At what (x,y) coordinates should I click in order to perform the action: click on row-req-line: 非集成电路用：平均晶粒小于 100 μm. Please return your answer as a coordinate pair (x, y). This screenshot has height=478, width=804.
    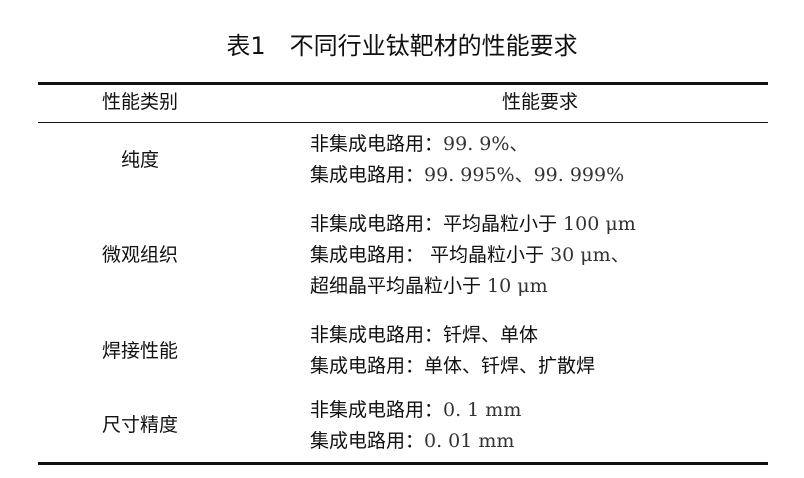
    Looking at the image, I should click on (473, 224).